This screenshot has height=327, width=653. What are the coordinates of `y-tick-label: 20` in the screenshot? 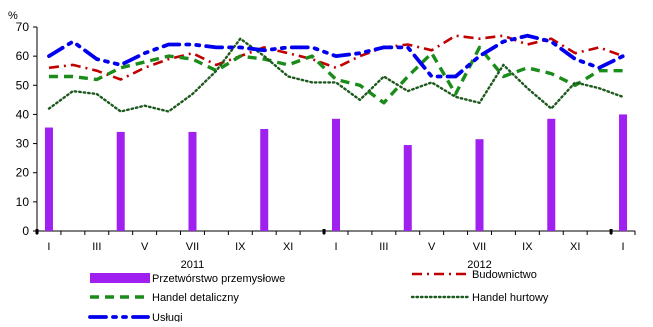 It's located at (23, 173).